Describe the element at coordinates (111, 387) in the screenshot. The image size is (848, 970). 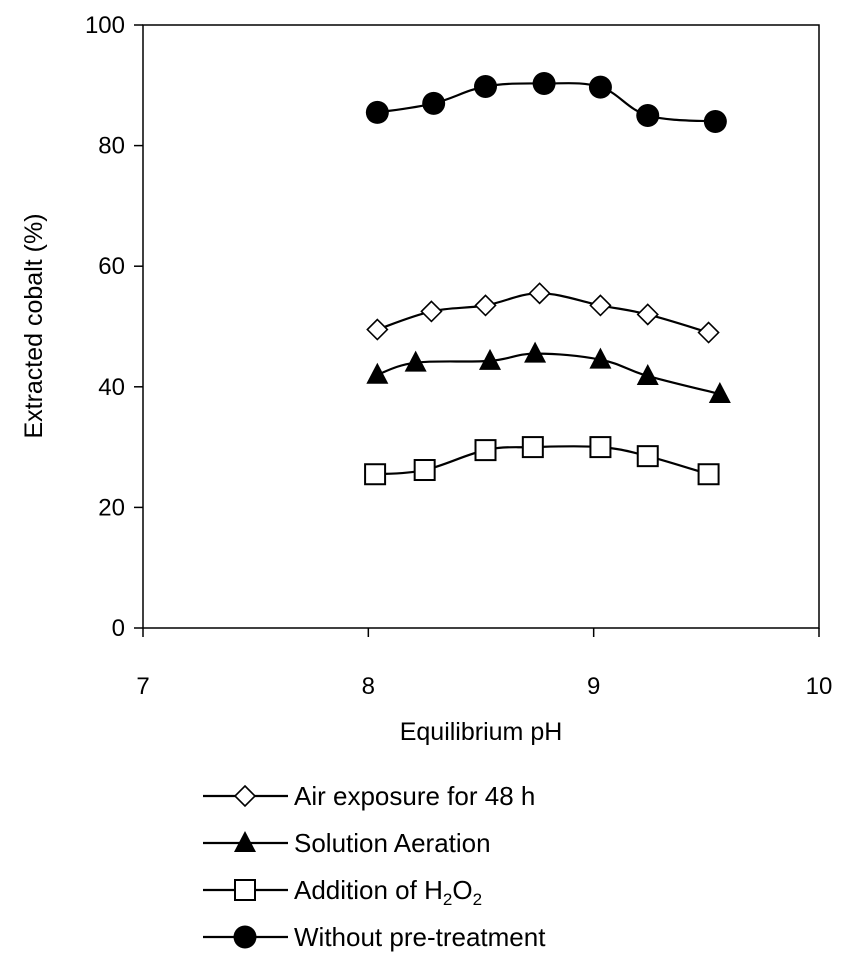
I see `y-tick-label: 40` at that location.